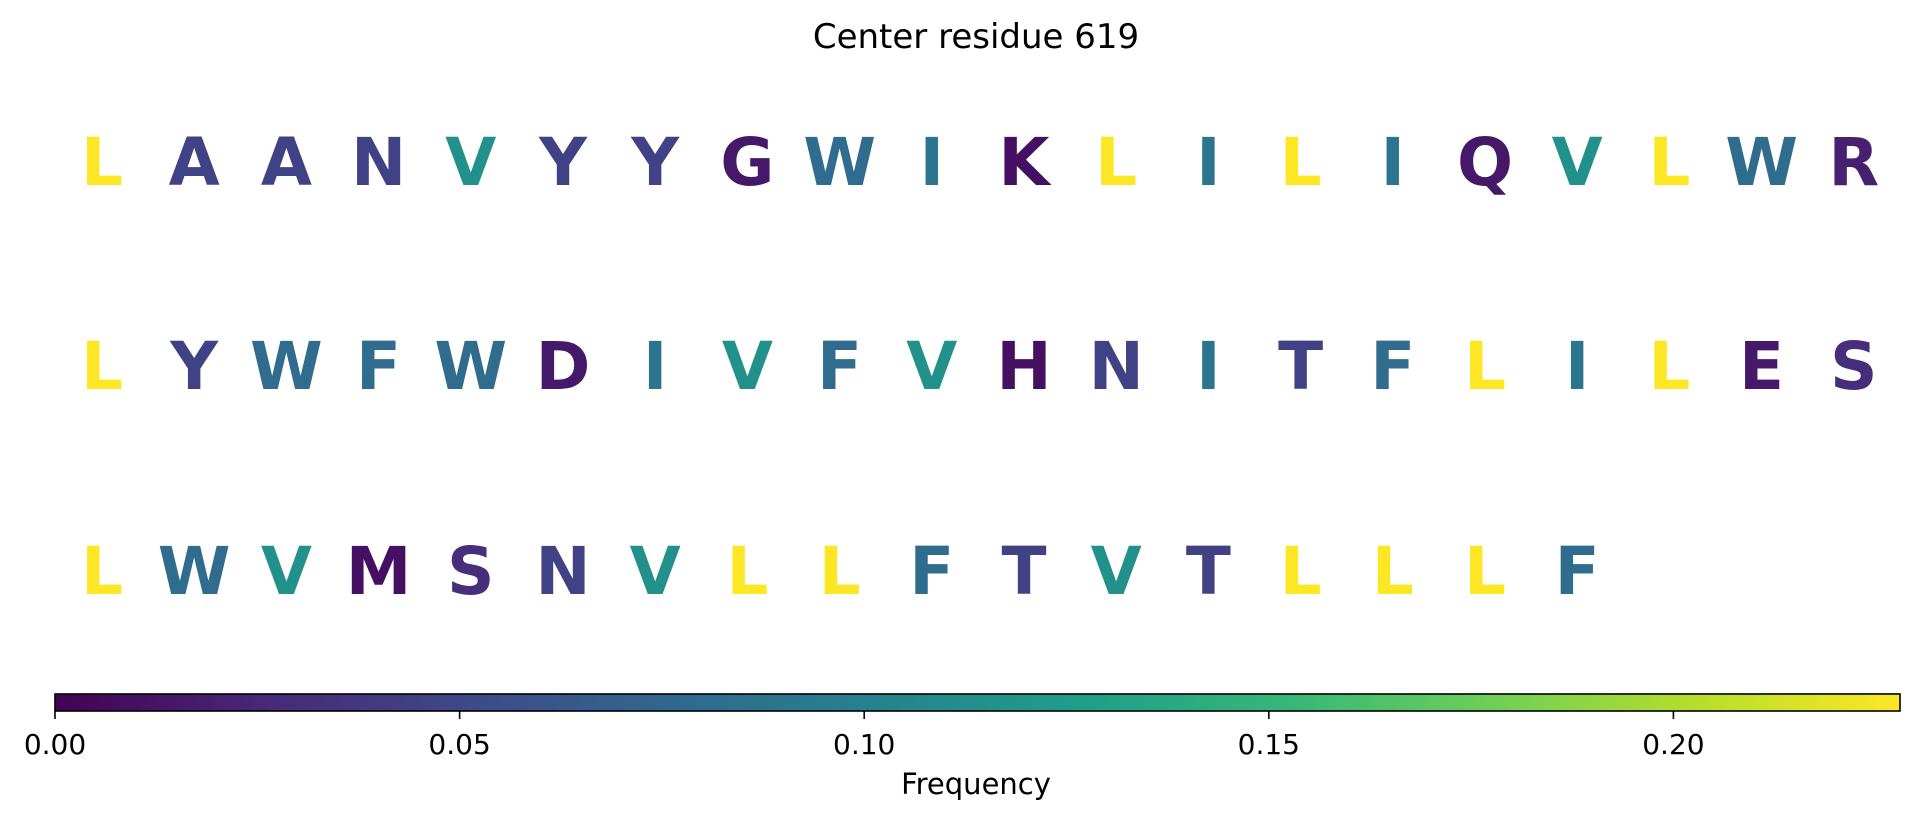  What do you see at coordinates (1269, 744) in the screenshot?
I see `colorbar-tick-label: 0.15` at bounding box center [1269, 744].